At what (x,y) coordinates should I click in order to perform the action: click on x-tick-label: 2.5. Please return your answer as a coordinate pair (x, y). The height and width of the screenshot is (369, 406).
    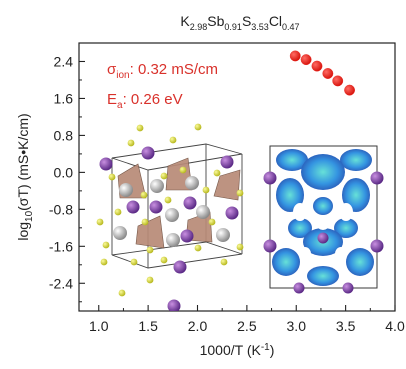
    Looking at the image, I should click on (247, 326).